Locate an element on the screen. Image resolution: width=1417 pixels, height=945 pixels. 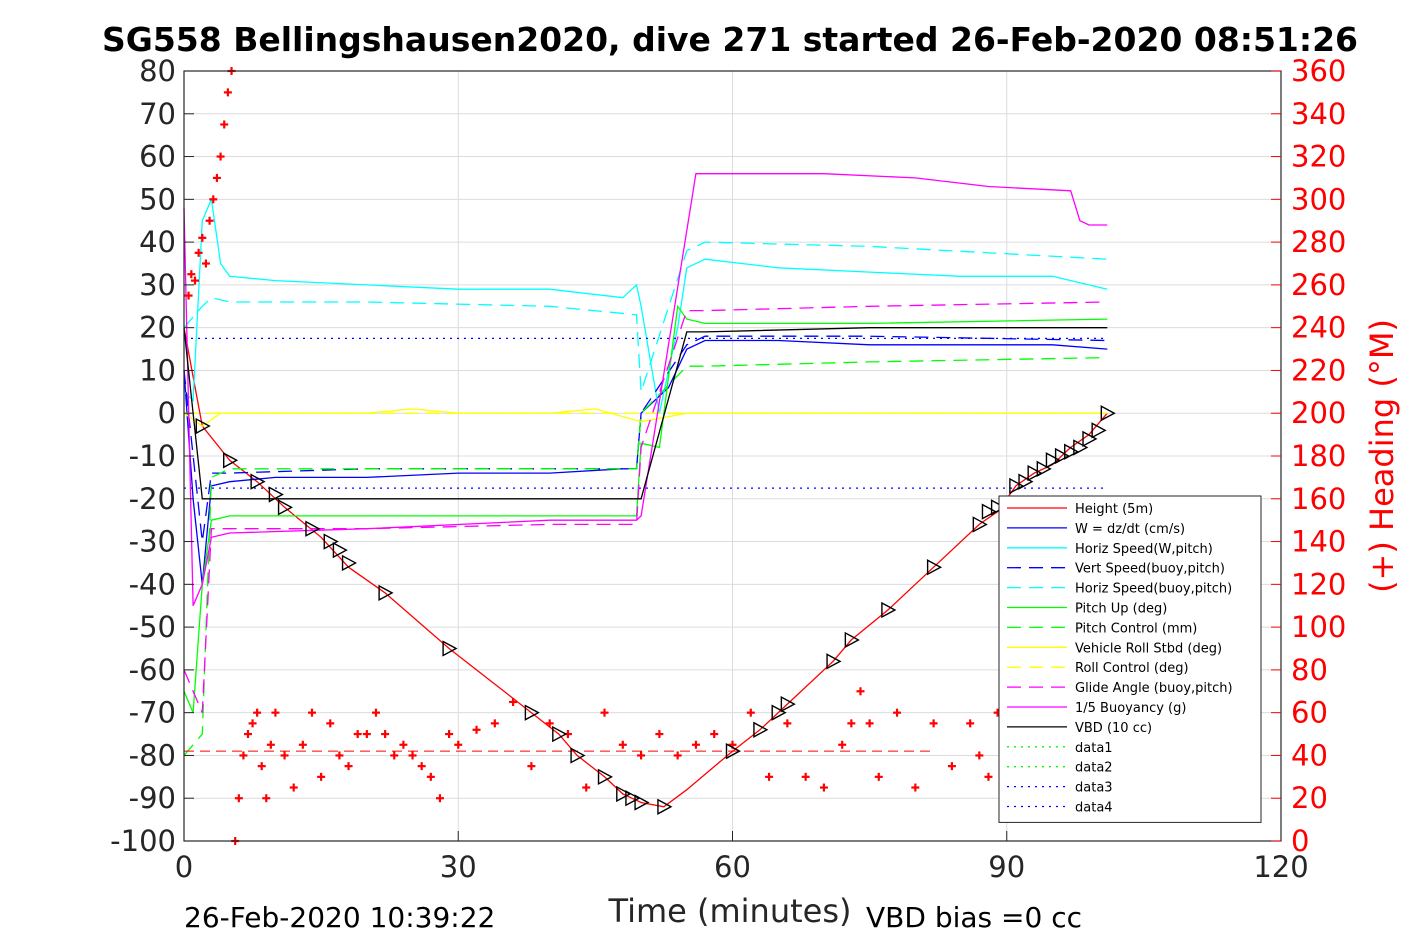
y-tick-label: 80 is located at coordinates (157, 71).